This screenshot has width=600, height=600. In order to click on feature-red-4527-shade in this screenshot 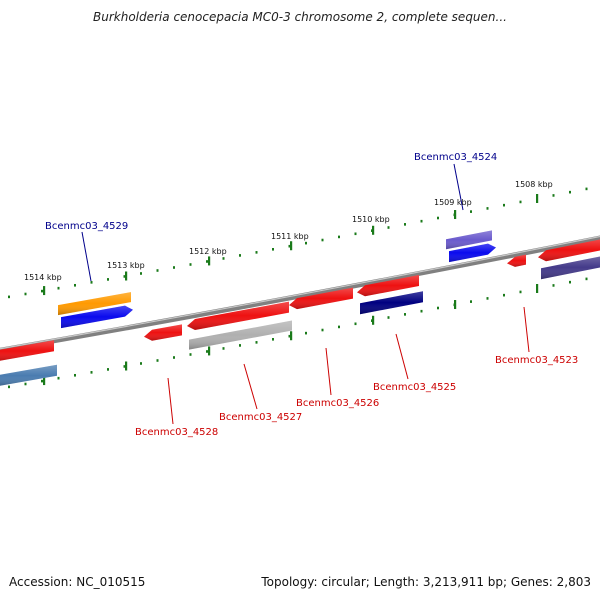, I will do `click(238, 315)`.